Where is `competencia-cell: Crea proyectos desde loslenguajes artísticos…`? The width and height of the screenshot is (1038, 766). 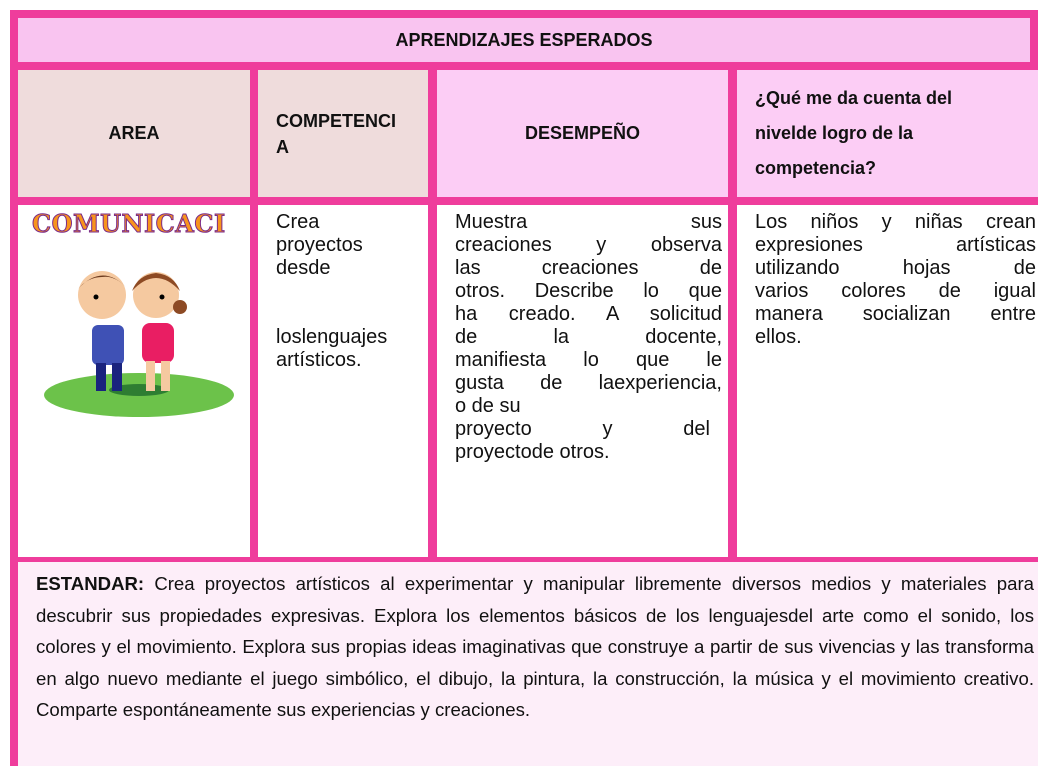 competencia-cell: Crea proyectos desde loslenguajes artísticos… is located at coordinates (343, 381).